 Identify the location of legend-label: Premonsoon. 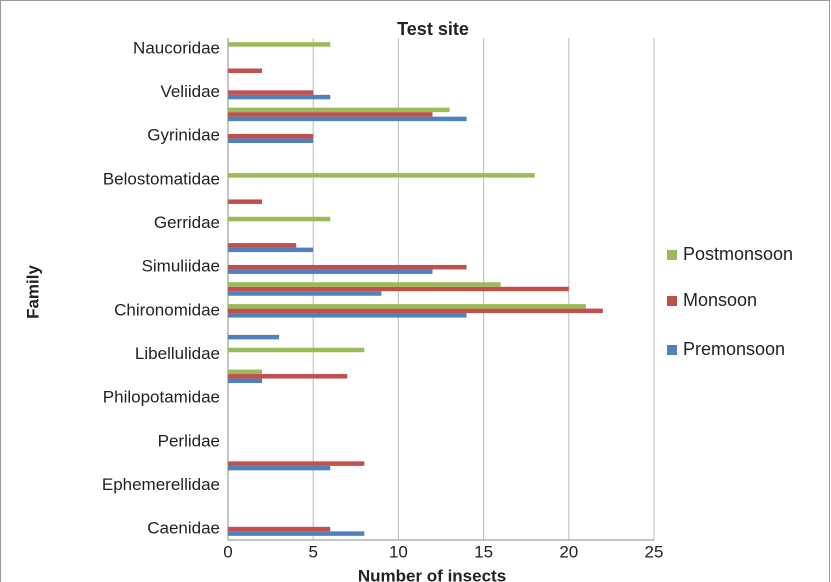
(734, 349).